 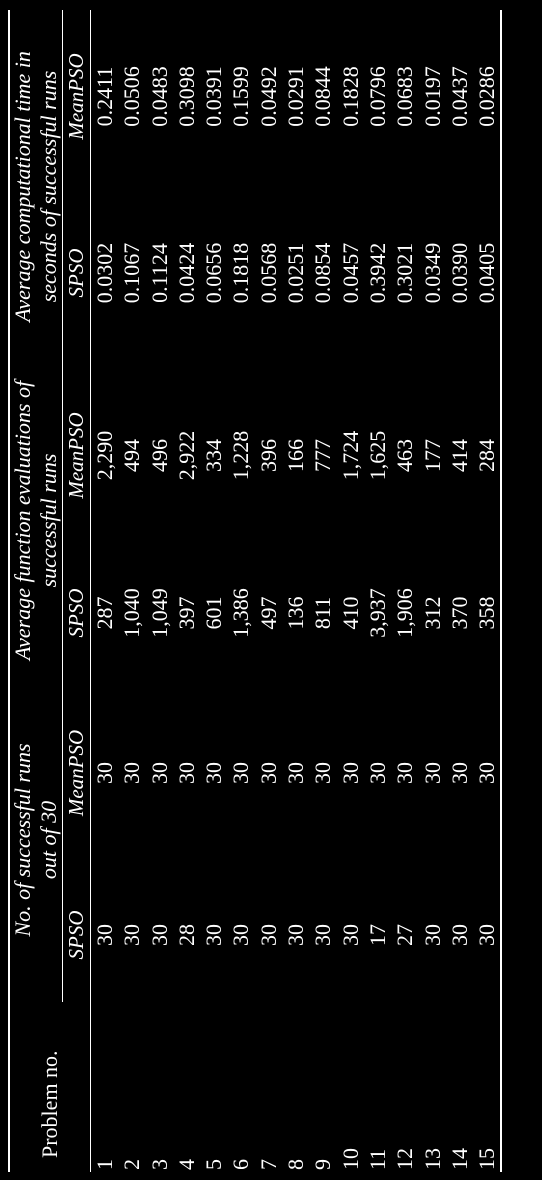 What do you see at coordinates (104, 455) in the screenshot?
I see `evals-meanpso-cell: 2,290` at bounding box center [104, 455].